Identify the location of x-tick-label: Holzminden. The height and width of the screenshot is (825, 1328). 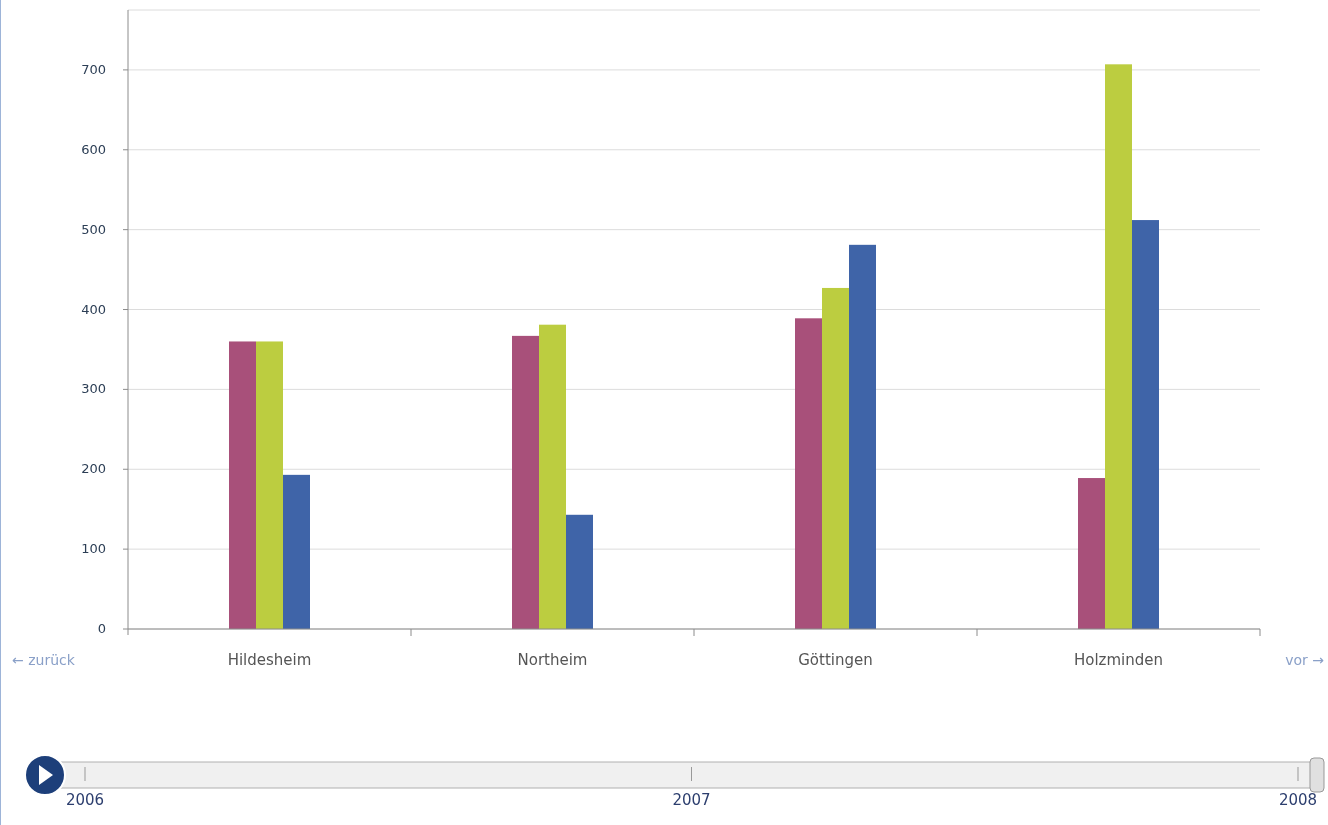
(1118, 660).